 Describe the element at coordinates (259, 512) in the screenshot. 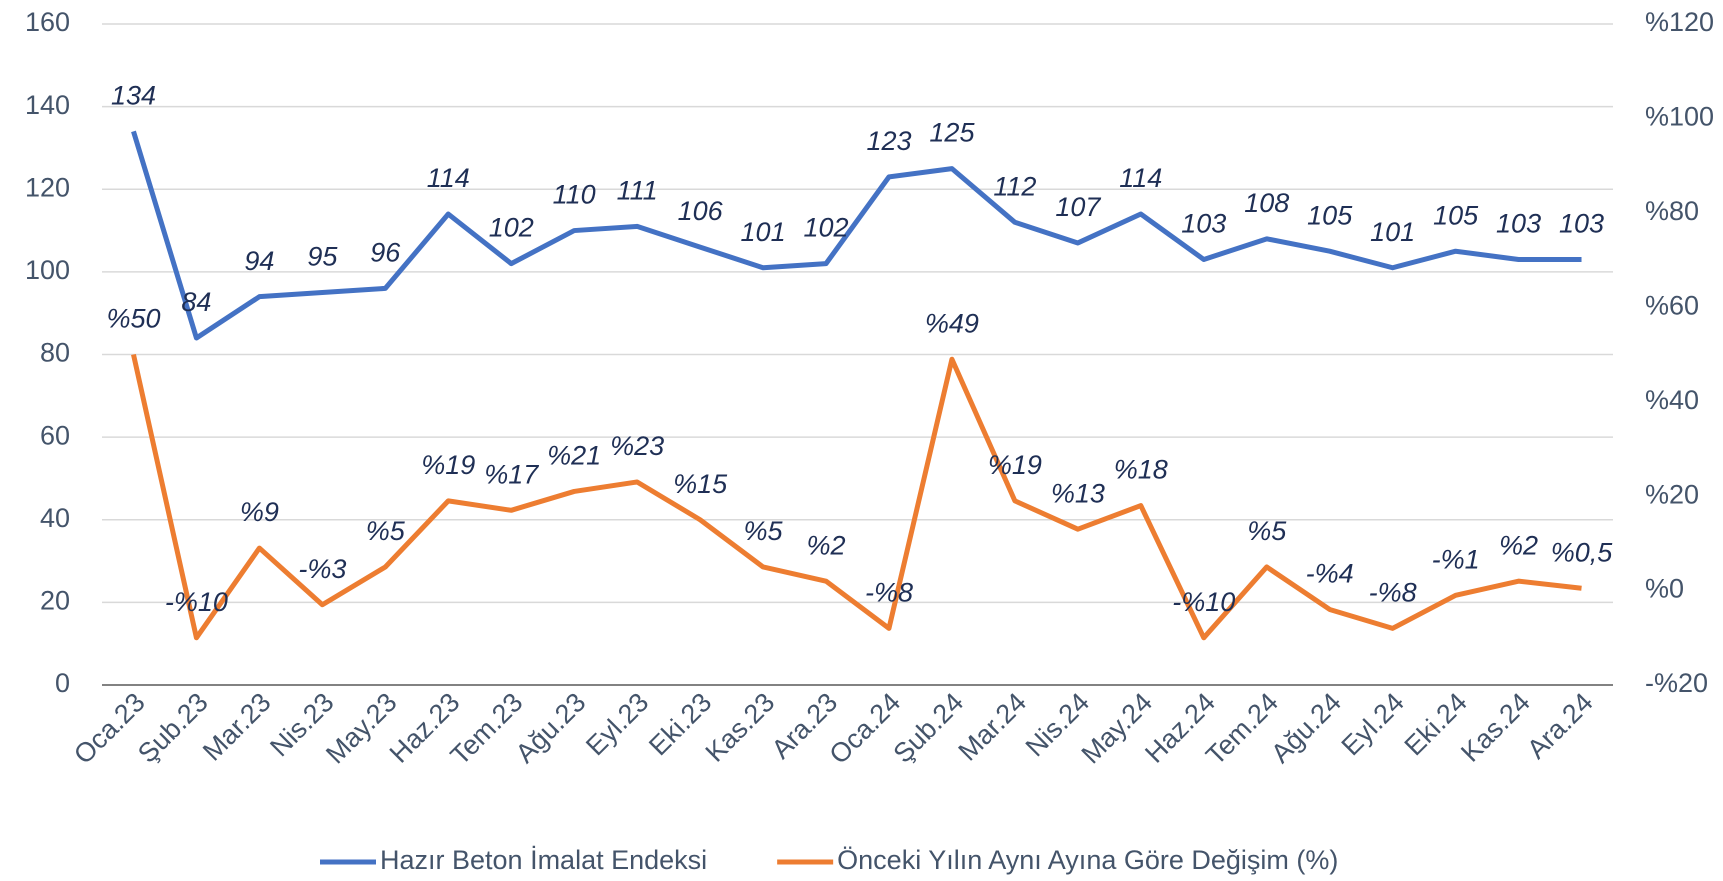

I see `data-label: %9` at that location.